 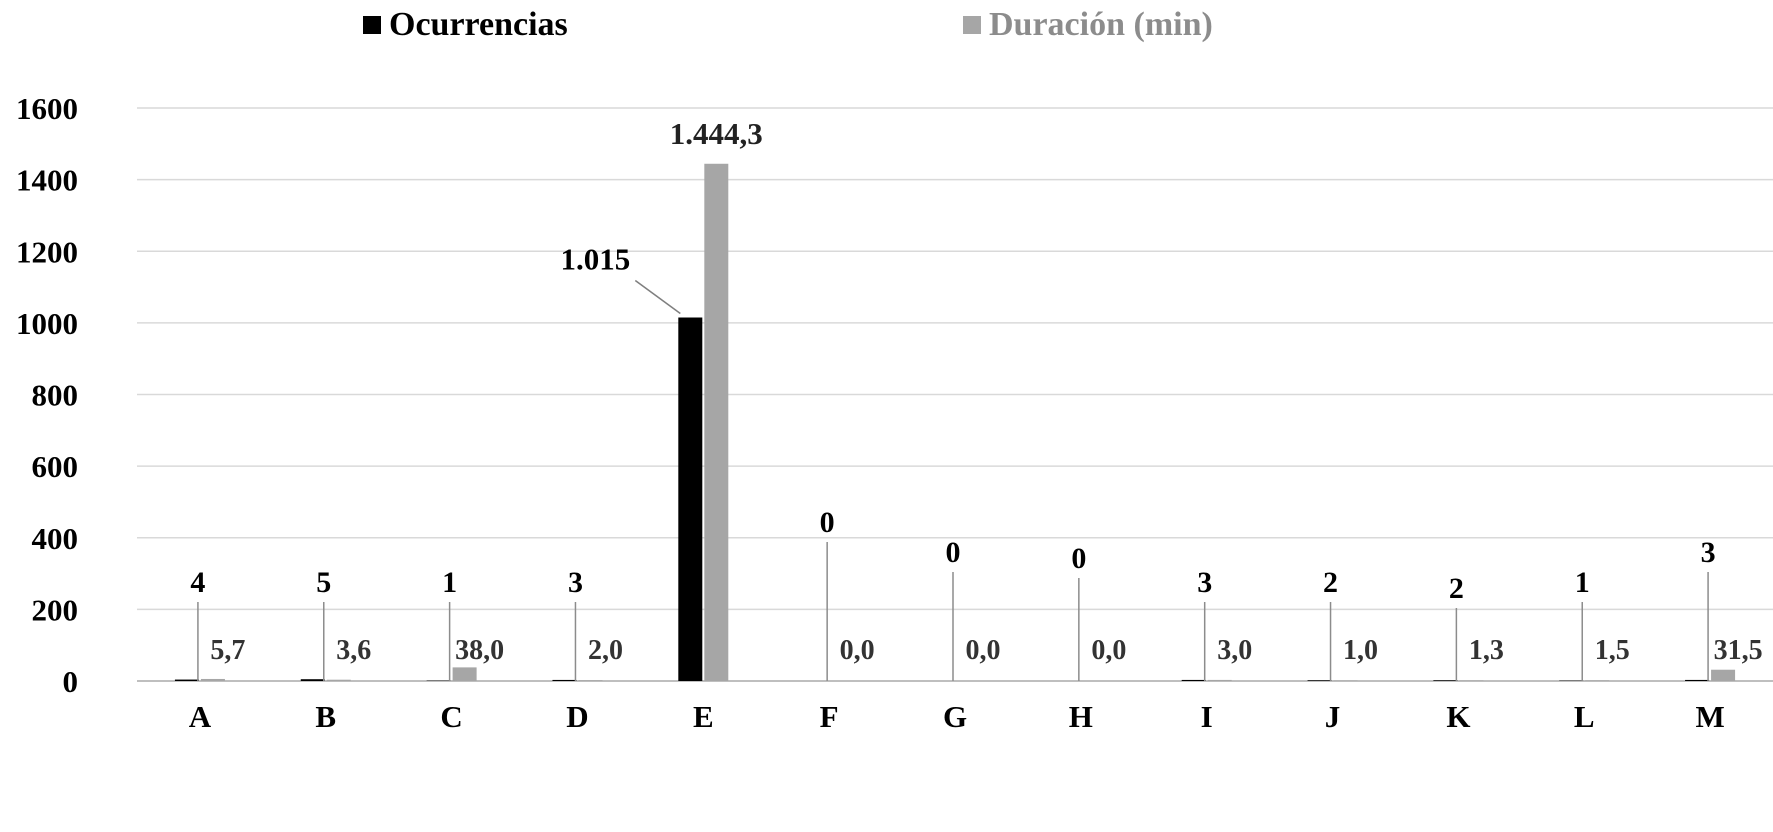 What do you see at coordinates (227, 650) in the screenshot?
I see `data-label-duracion: 5,7` at bounding box center [227, 650].